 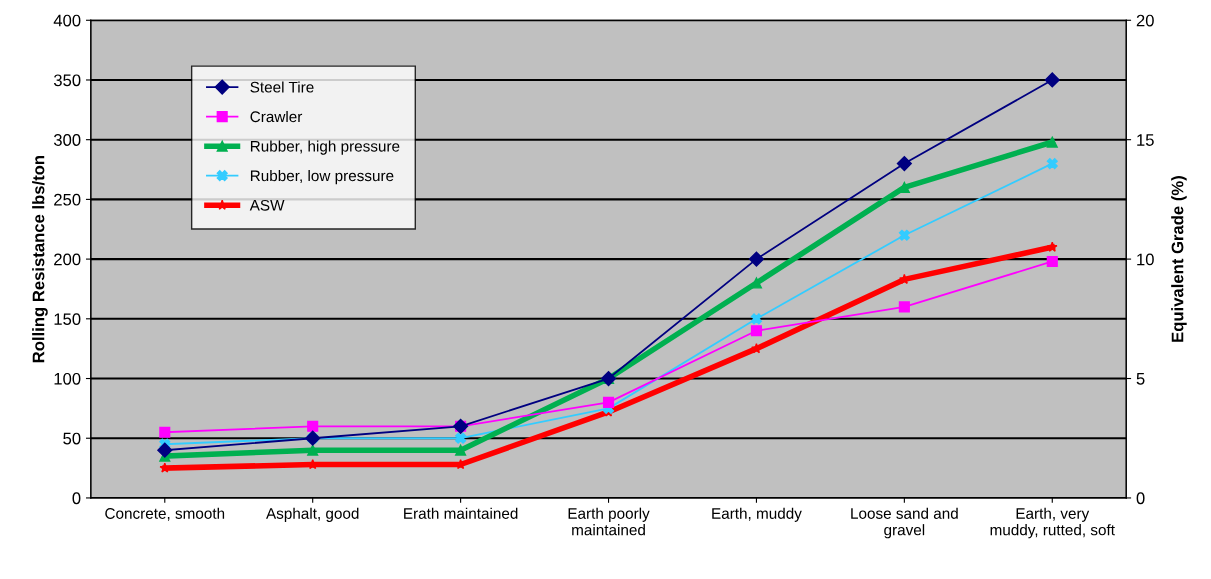 What do you see at coordinates (165, 514) in the screenshot?
I see `x-tick-label: Concrete, smooth` at bounding box center [165, 514].